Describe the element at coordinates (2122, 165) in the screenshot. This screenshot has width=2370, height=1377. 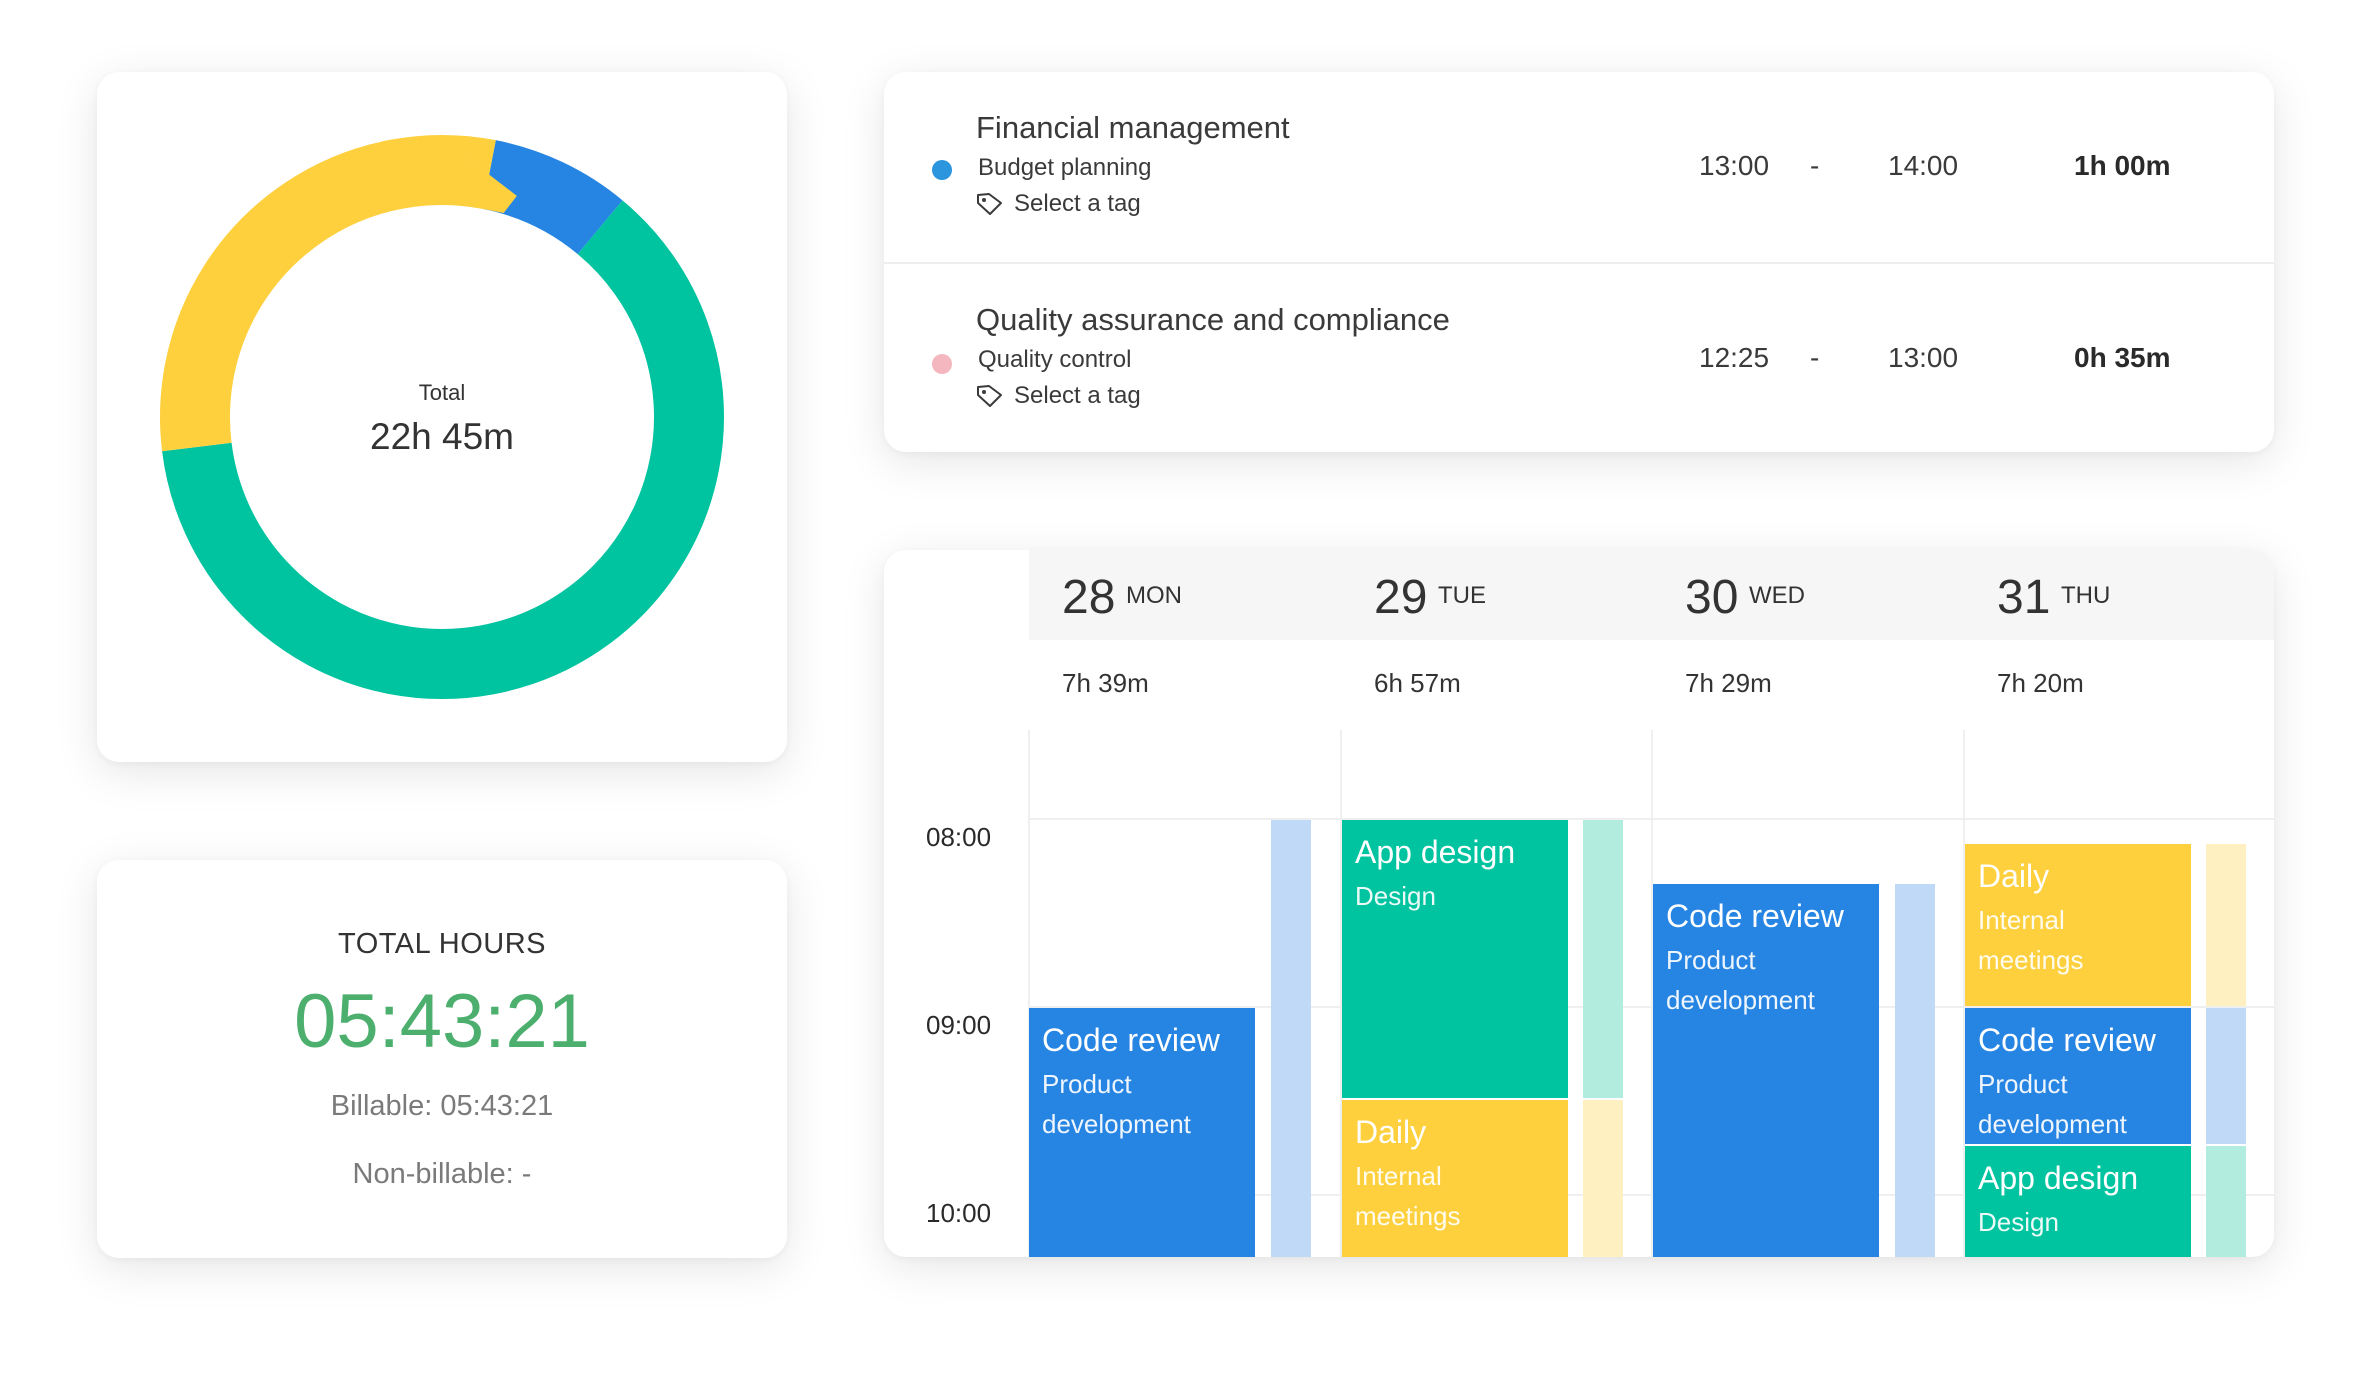
I see `entry-duration: 1h 00m` at that location.